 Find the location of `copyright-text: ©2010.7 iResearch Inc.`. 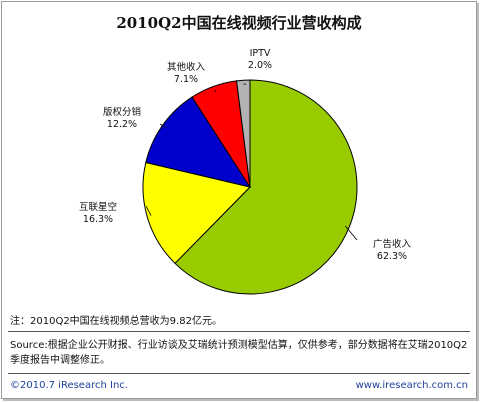

copyright-text: ©2010.7 iResearch Inc. is located at coordinates (69, 385).